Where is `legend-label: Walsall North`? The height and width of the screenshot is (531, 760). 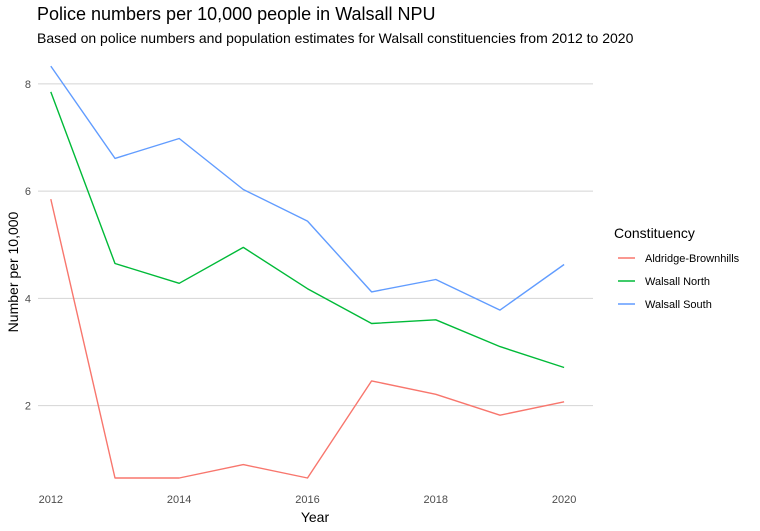
legend-label: Walsall North is located at coordinates (677, 282).